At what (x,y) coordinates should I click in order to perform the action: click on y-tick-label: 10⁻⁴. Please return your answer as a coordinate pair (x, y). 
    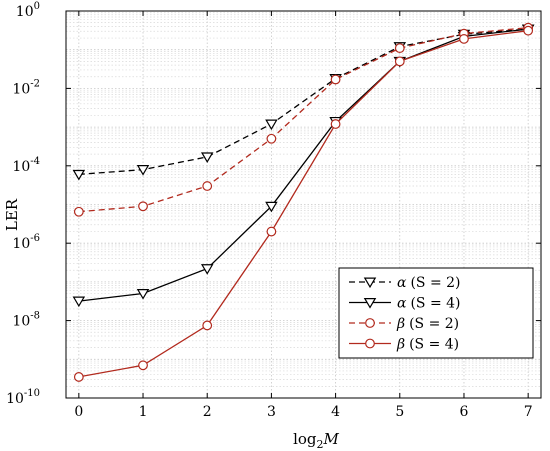
    Looking at the image, I should click on (26, 165).